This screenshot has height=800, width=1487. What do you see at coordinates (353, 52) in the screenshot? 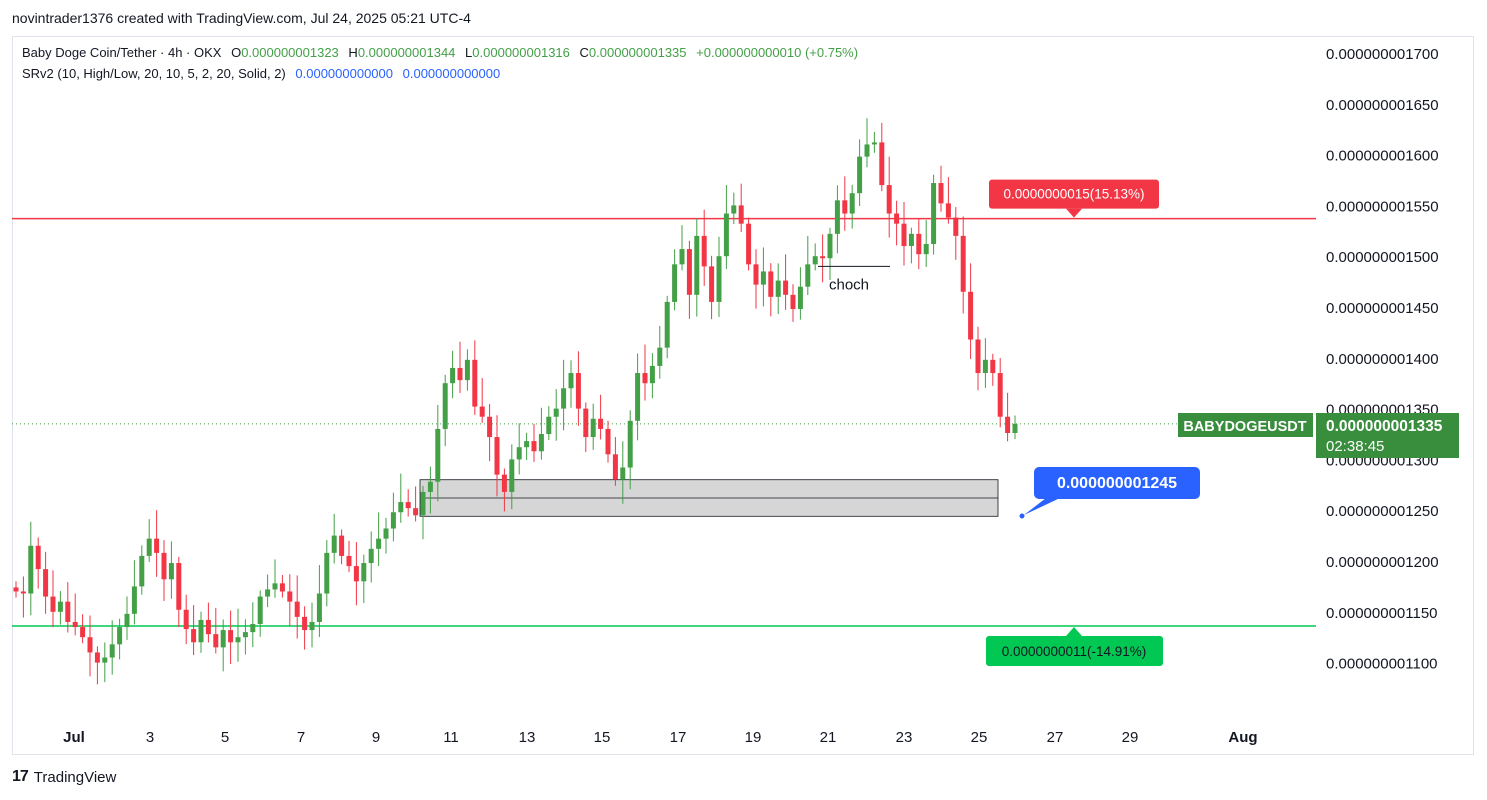
I see `high-label: H` at bounding box center [353, 52].